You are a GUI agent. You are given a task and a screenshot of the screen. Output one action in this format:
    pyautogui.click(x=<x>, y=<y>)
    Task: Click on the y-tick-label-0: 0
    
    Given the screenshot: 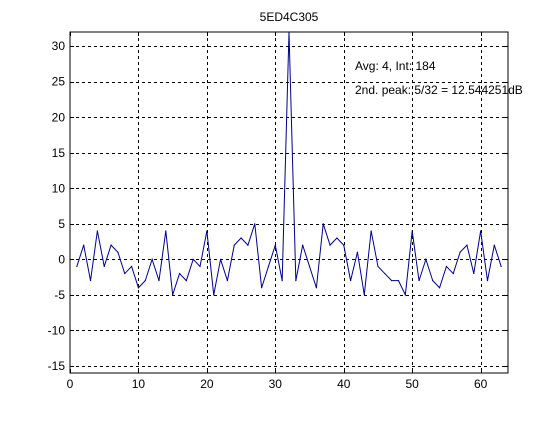 What is the action you would take?
    pyautogui.click(x=61, y=259)
    